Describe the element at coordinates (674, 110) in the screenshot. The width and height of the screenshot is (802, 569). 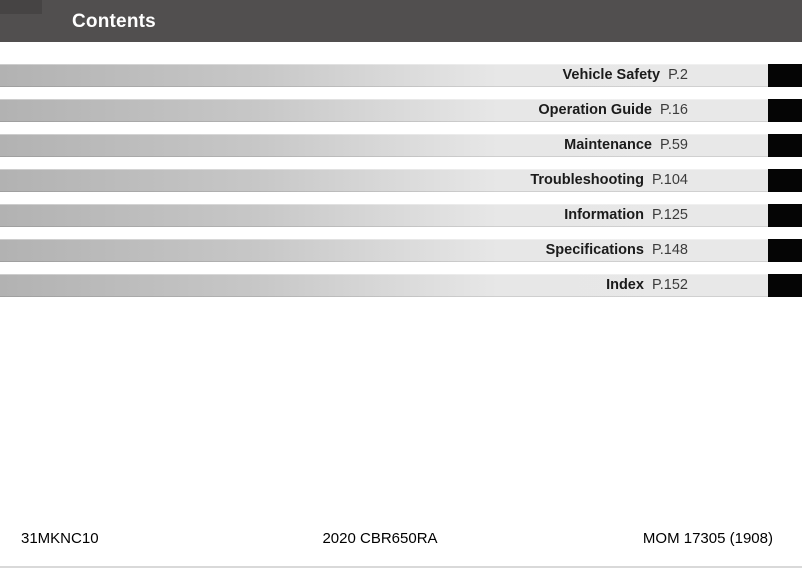
I see `toc-page-ref: P.16` at that location.